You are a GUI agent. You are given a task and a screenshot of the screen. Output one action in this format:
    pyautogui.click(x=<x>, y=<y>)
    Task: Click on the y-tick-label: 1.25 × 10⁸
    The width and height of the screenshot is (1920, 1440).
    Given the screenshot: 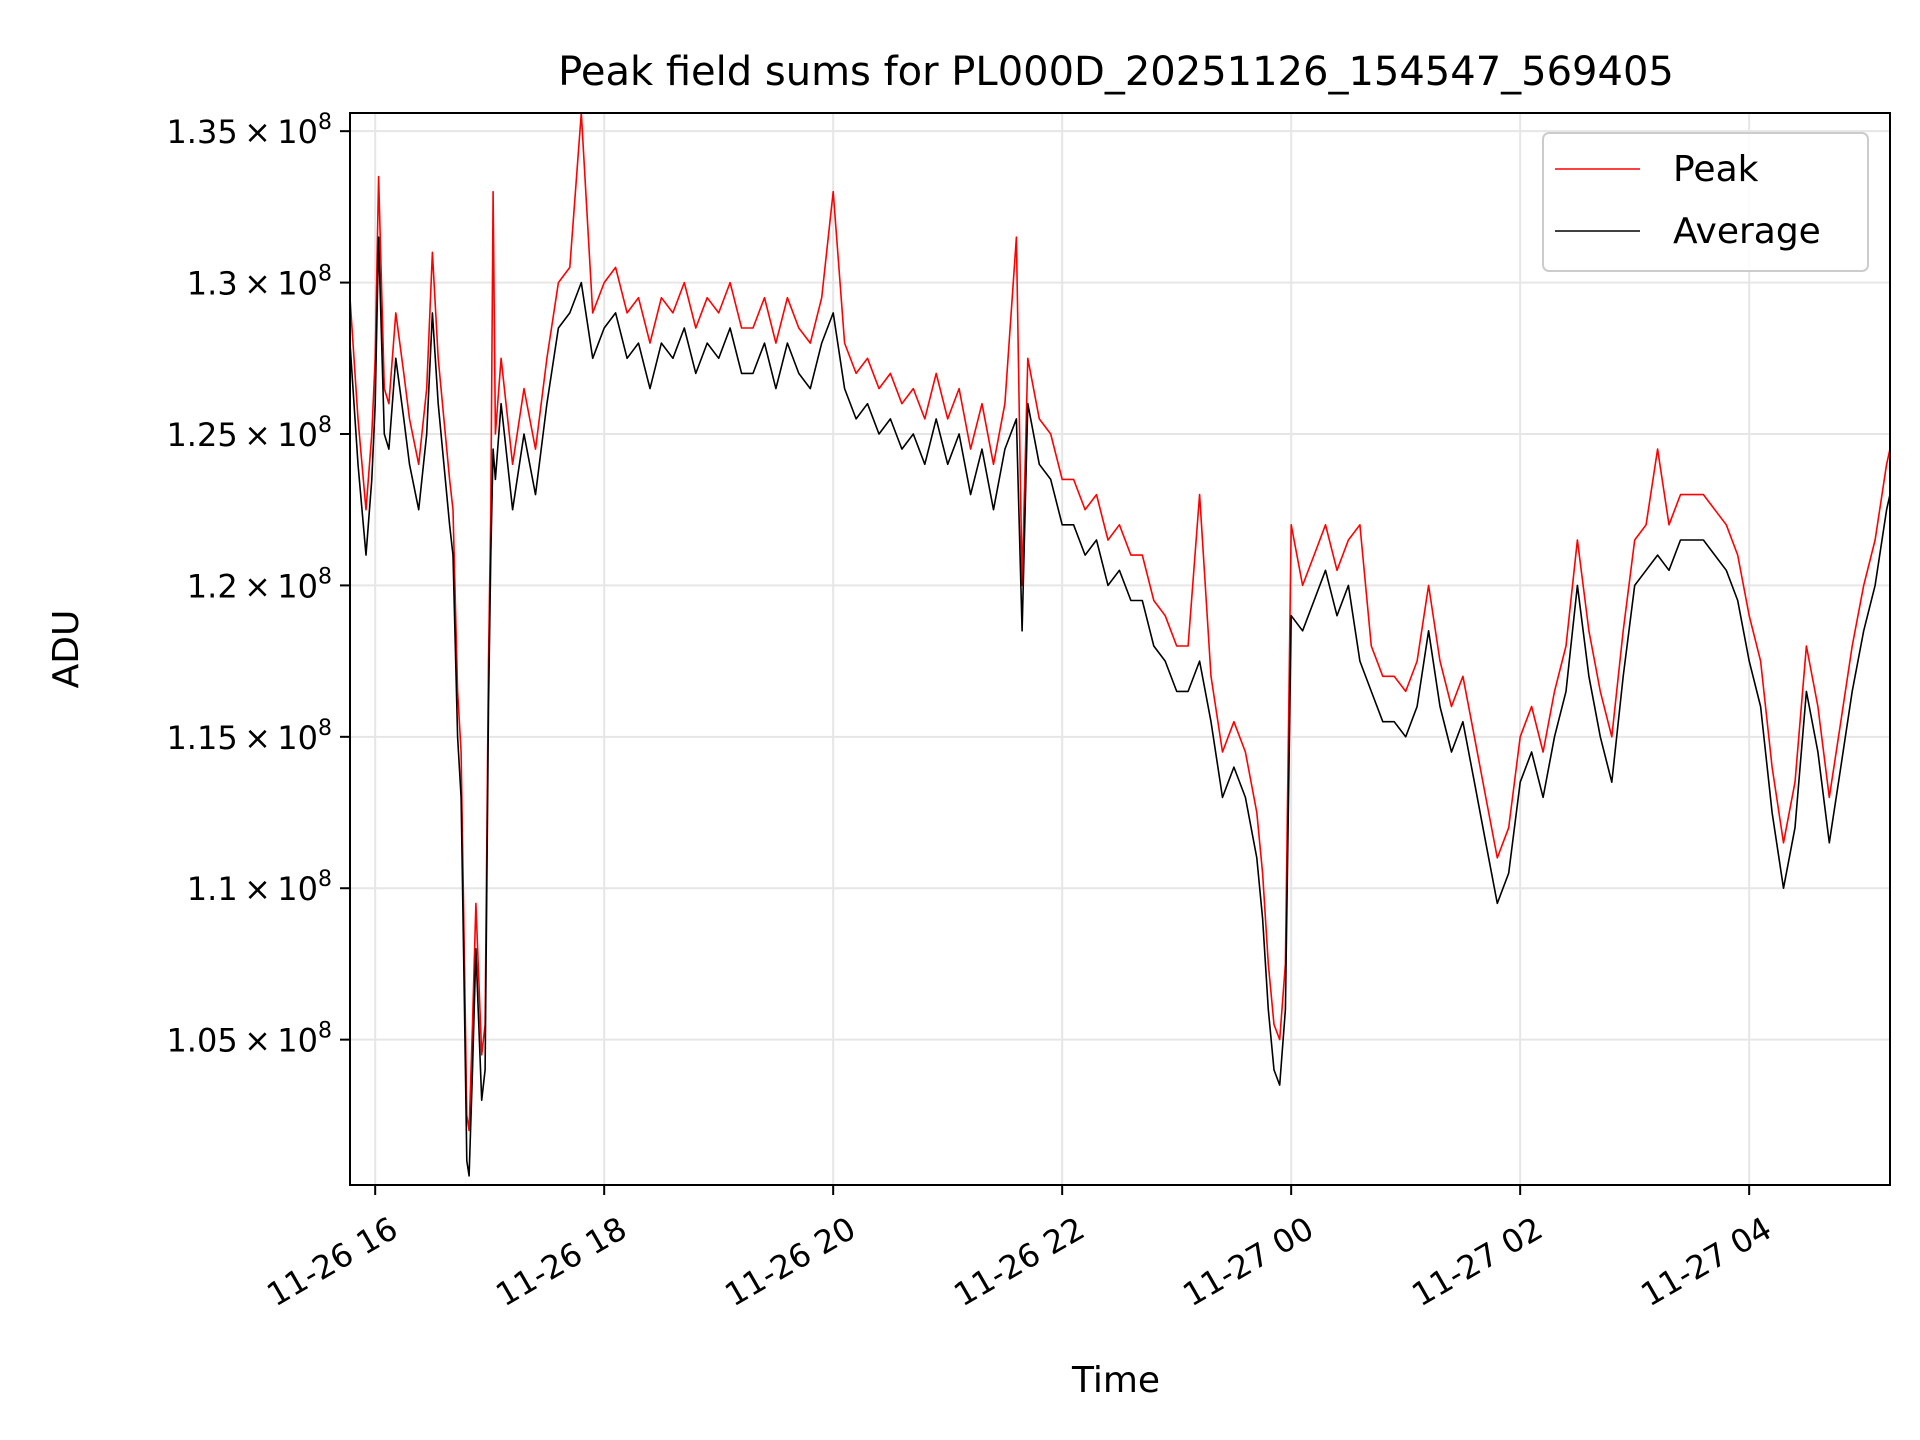 What is the action you would take?
    pyautogui.click(x=249, y=433)
    